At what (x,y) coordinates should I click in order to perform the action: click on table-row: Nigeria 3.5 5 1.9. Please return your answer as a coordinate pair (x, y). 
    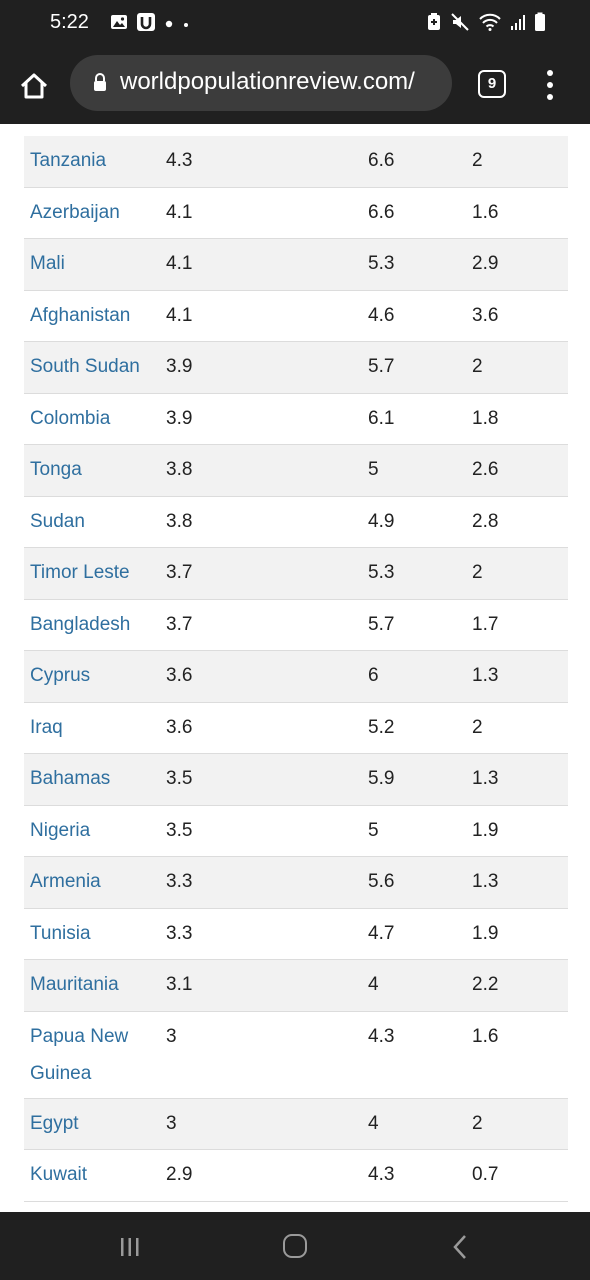
    Looking at the image, I should click on (296, 831).